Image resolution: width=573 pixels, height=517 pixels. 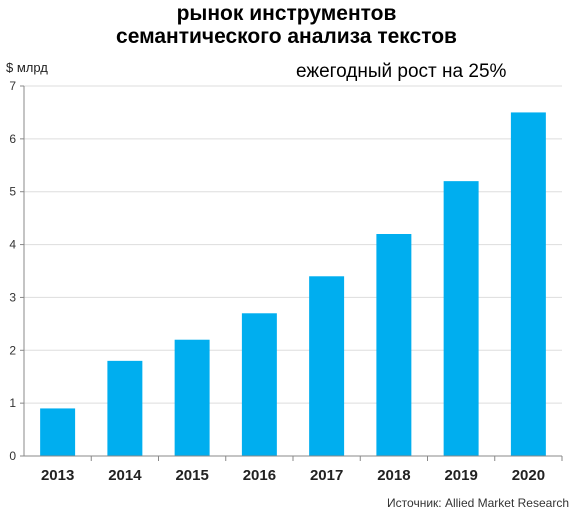 I want to click on y-tick-label: 0, so click(x=12, y=456).